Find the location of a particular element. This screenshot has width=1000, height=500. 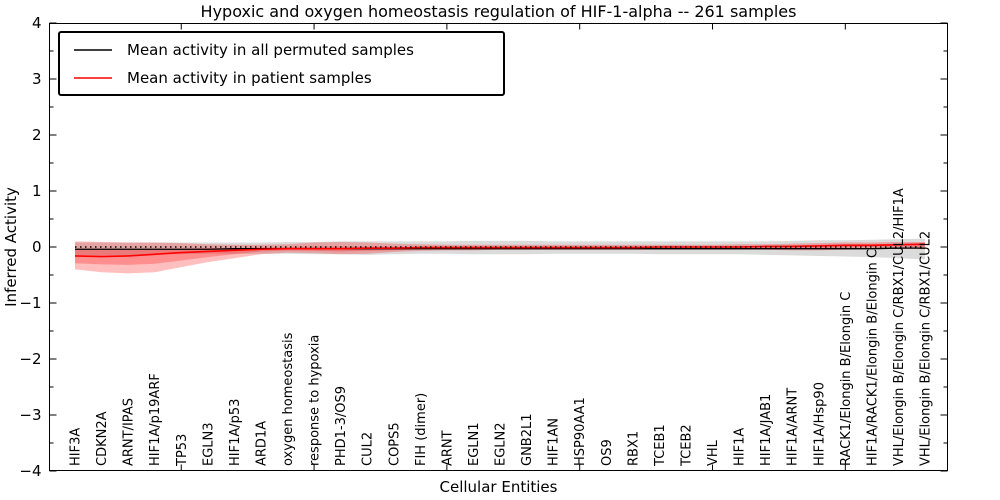

legend-label-patient: Mean activity in patient samples is located at coordinates (249, 78).